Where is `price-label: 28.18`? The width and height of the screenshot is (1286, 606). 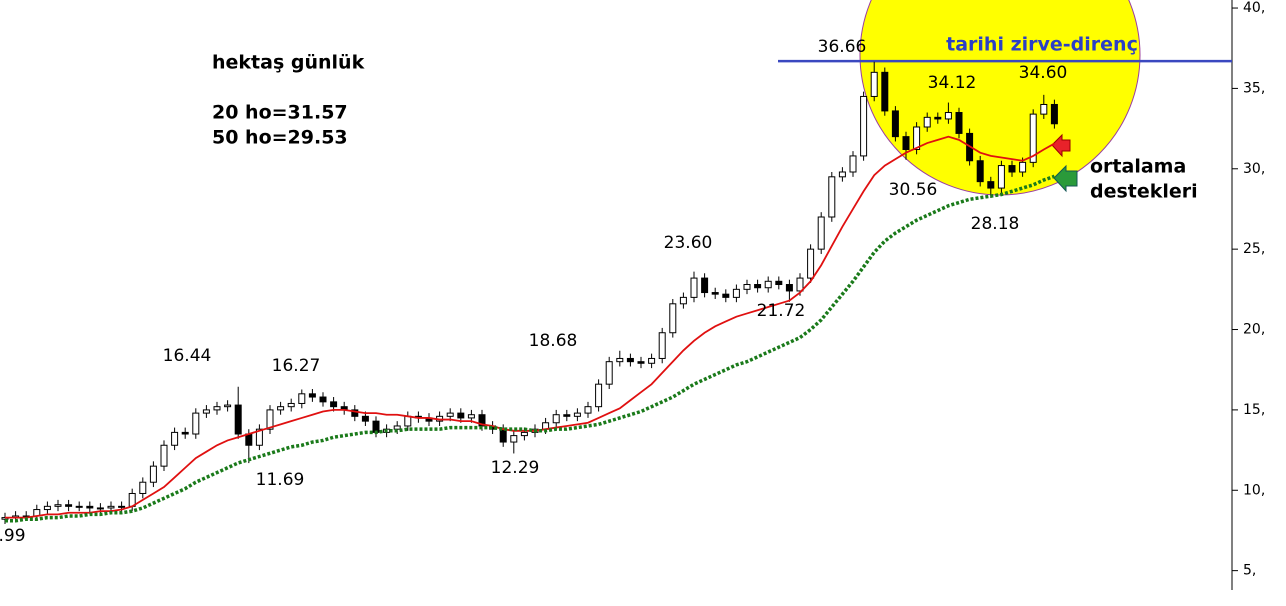
price-label: 28.18 is located at coordinates (995, 224).